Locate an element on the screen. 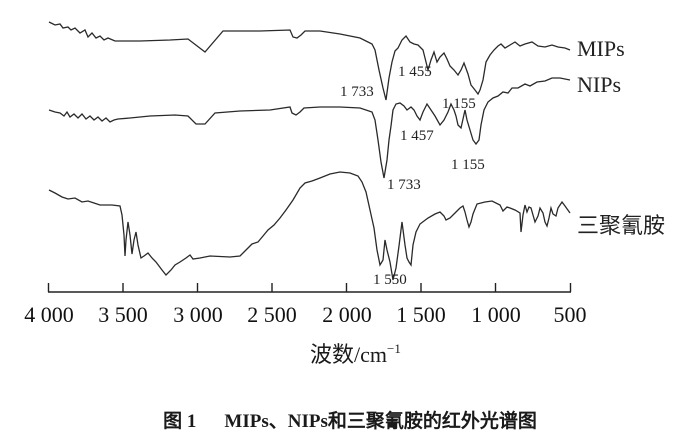  x-axis-label-exponent: −1 is located at coordinates (394, 348).